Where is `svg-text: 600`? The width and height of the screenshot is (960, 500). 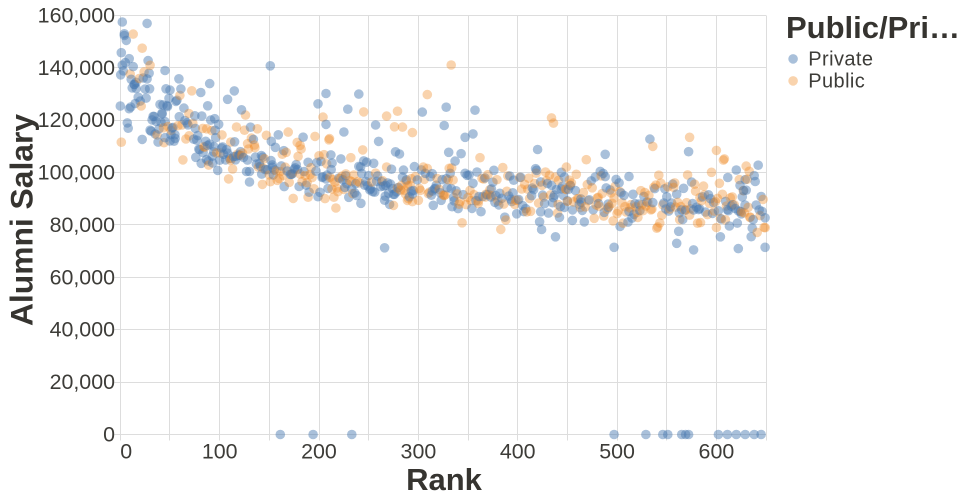 svg-text: 600 is located at coordinates (717, 452).